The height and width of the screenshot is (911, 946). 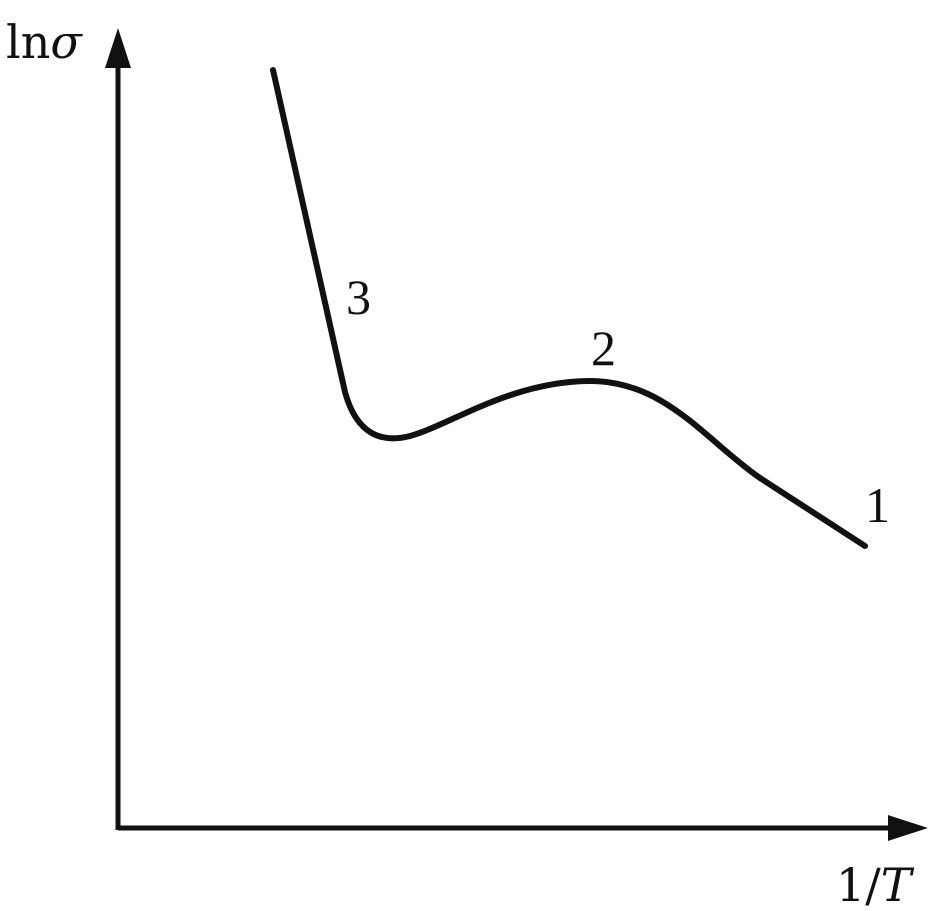 What do you see at coordinates (908, 828) in the screenshot?
I see `x-axis-arrow` at bounding box center [908, 828].